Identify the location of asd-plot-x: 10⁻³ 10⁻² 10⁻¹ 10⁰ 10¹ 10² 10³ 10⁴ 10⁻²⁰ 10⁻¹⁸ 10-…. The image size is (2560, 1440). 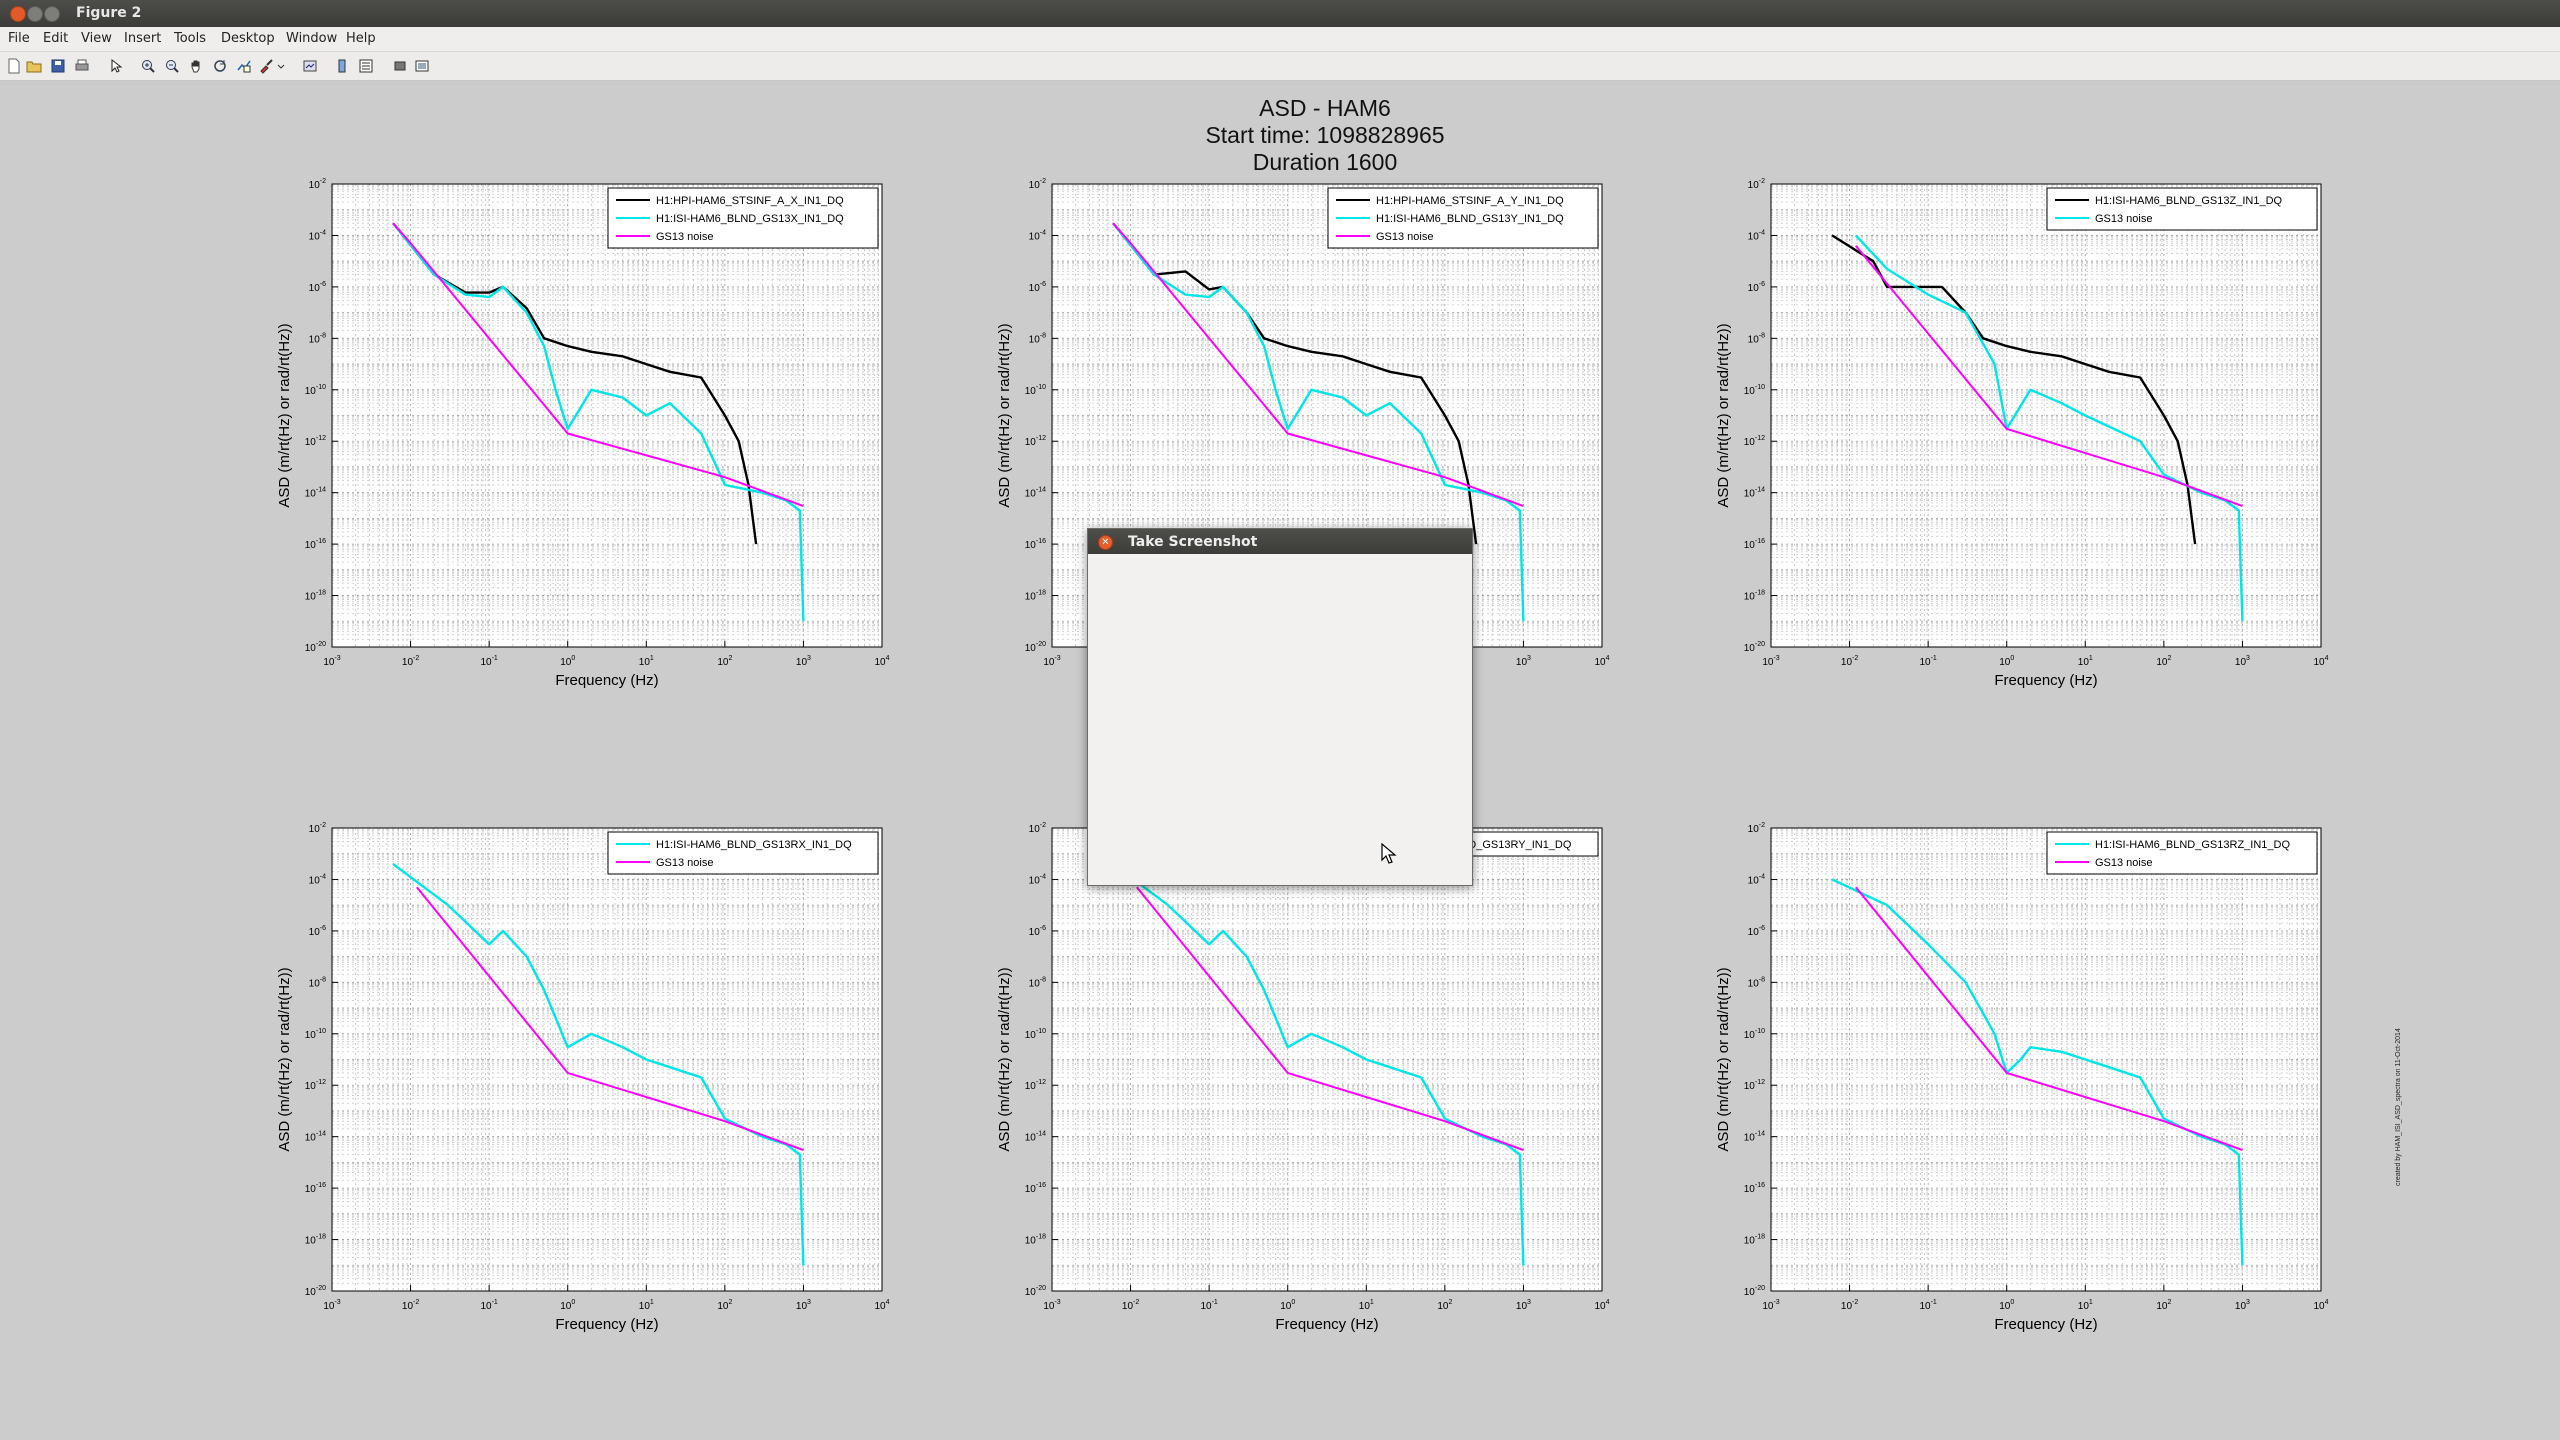
(583, 433).